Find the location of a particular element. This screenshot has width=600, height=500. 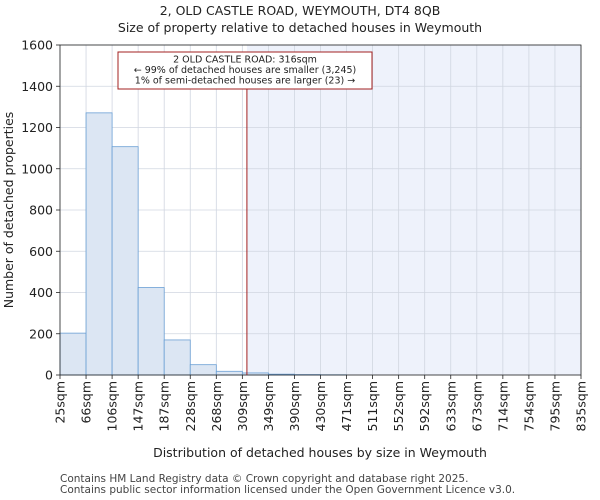

y-tick-label-1000: 1000 is located at coordinates (37, 168).